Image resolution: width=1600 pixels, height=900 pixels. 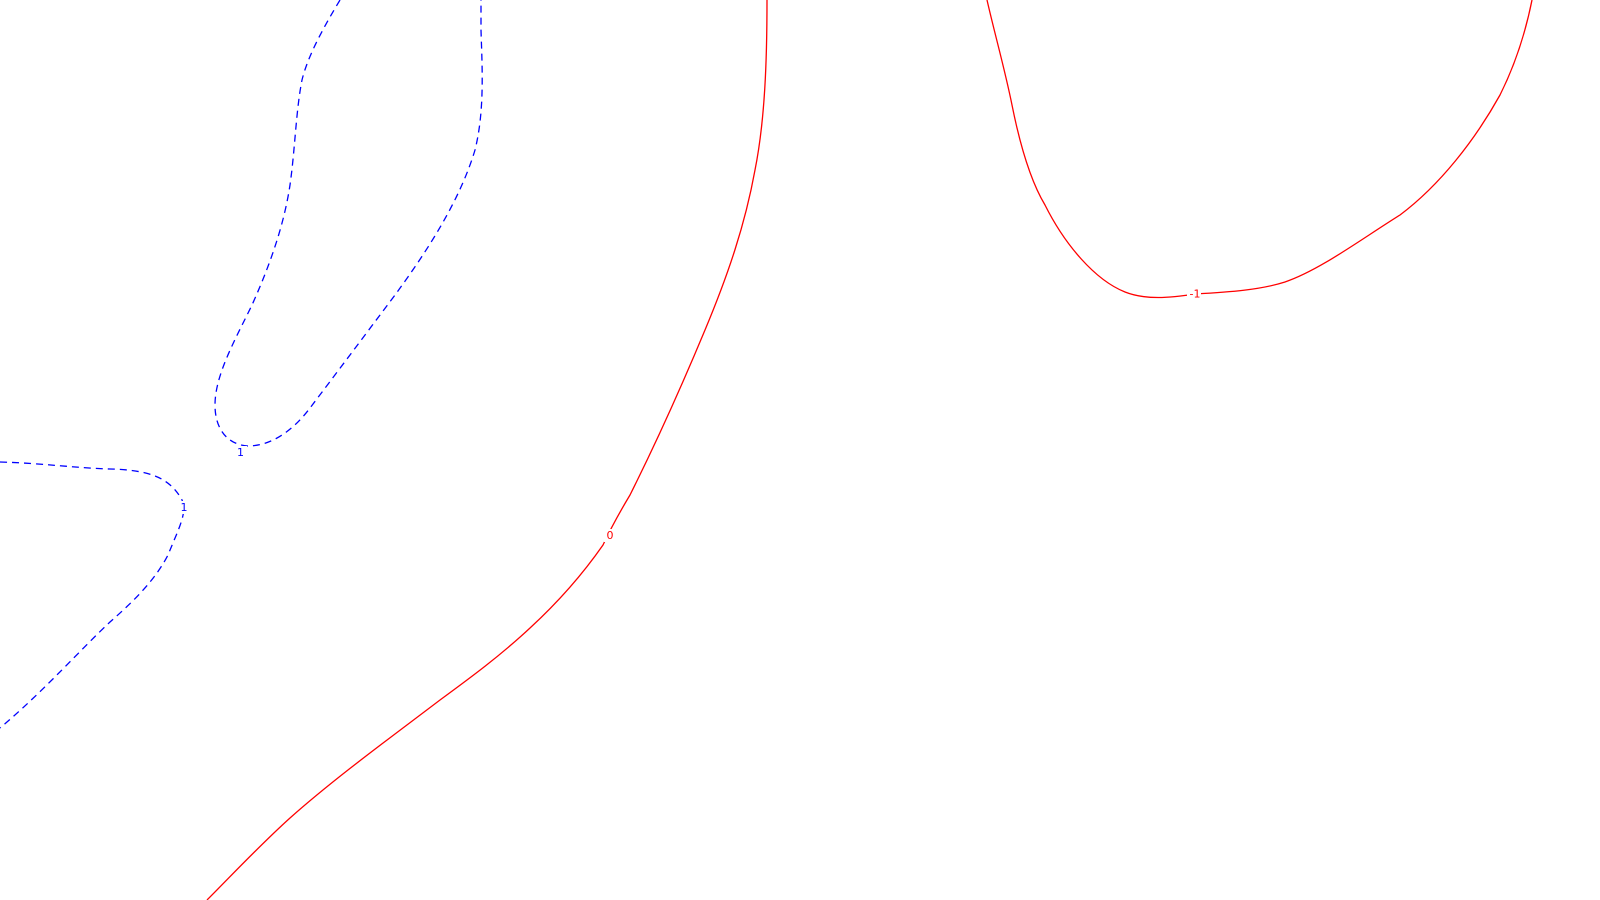 I want to click on contour-line-neg1, so click(x=1259, y=149).